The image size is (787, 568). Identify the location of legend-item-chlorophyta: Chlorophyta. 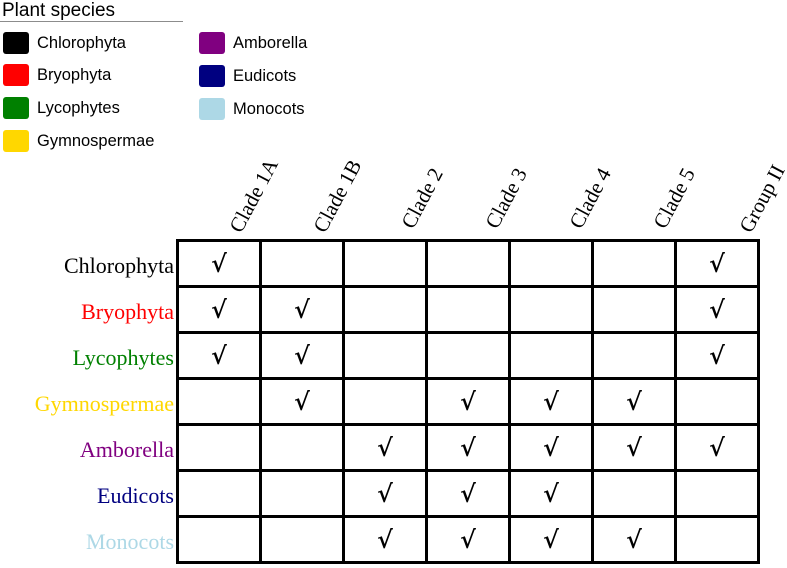
(64, 43).